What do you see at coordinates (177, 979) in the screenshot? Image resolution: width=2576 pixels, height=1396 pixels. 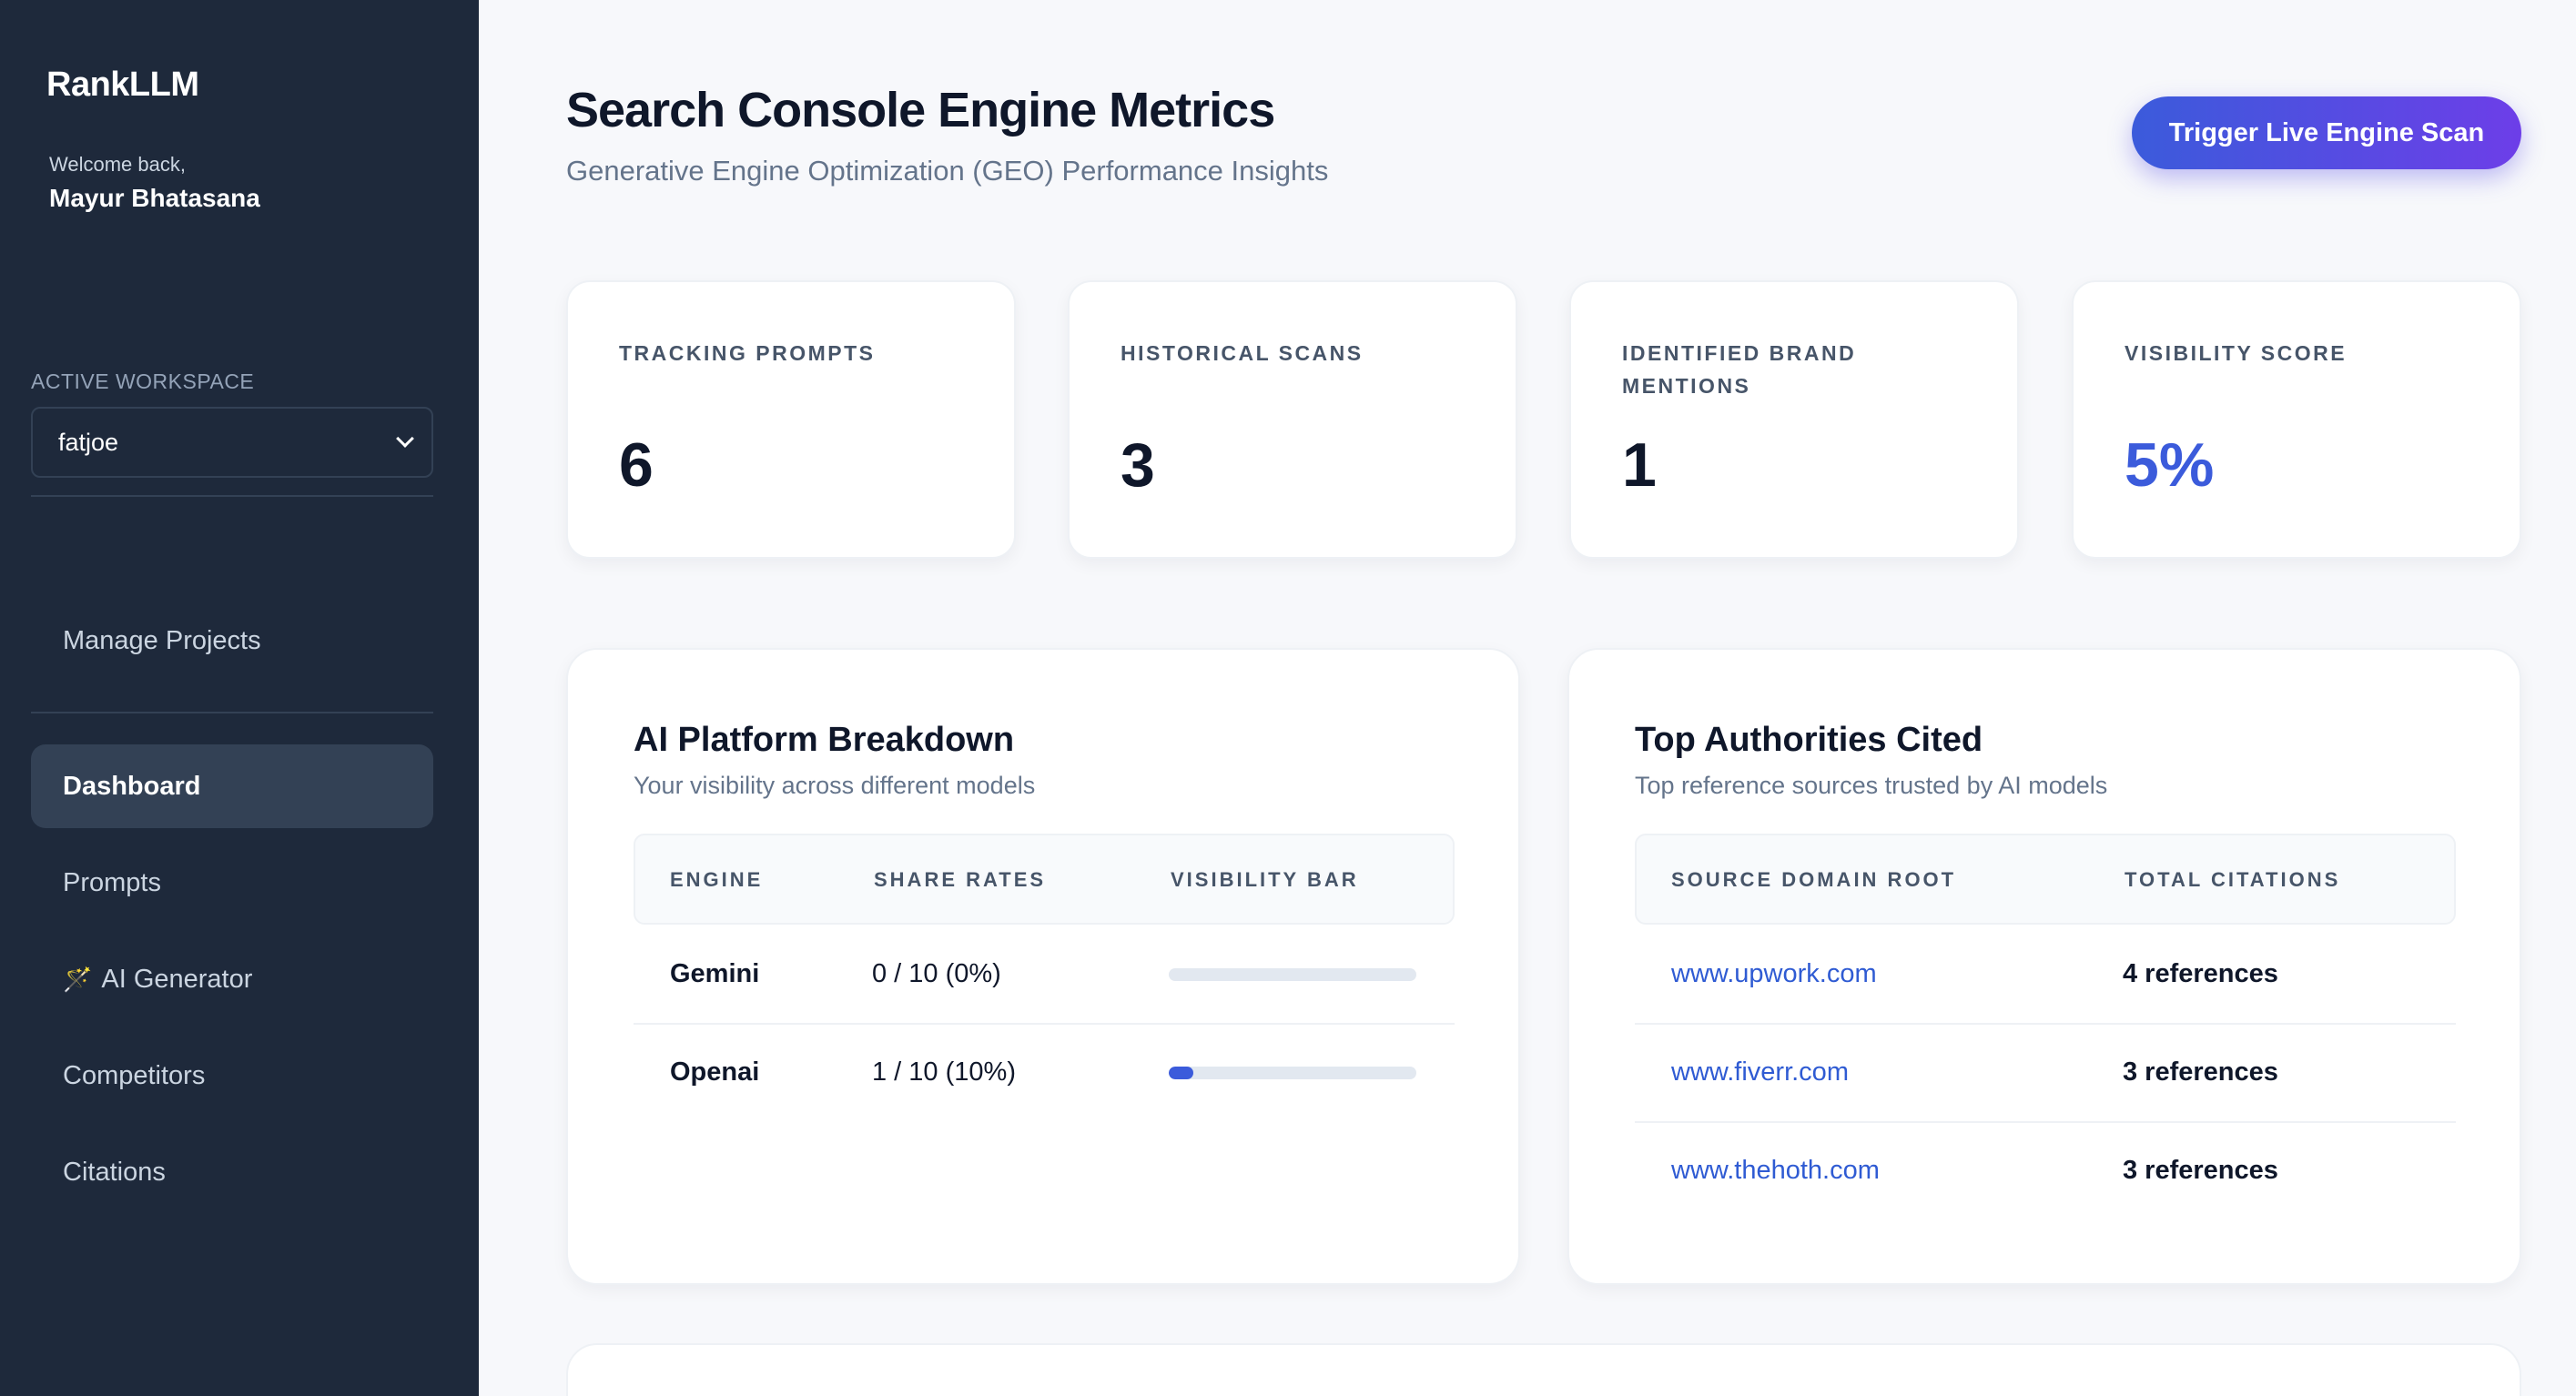 I see `sidebar-item-label: AI Generator` at bounding box center [177, 979].